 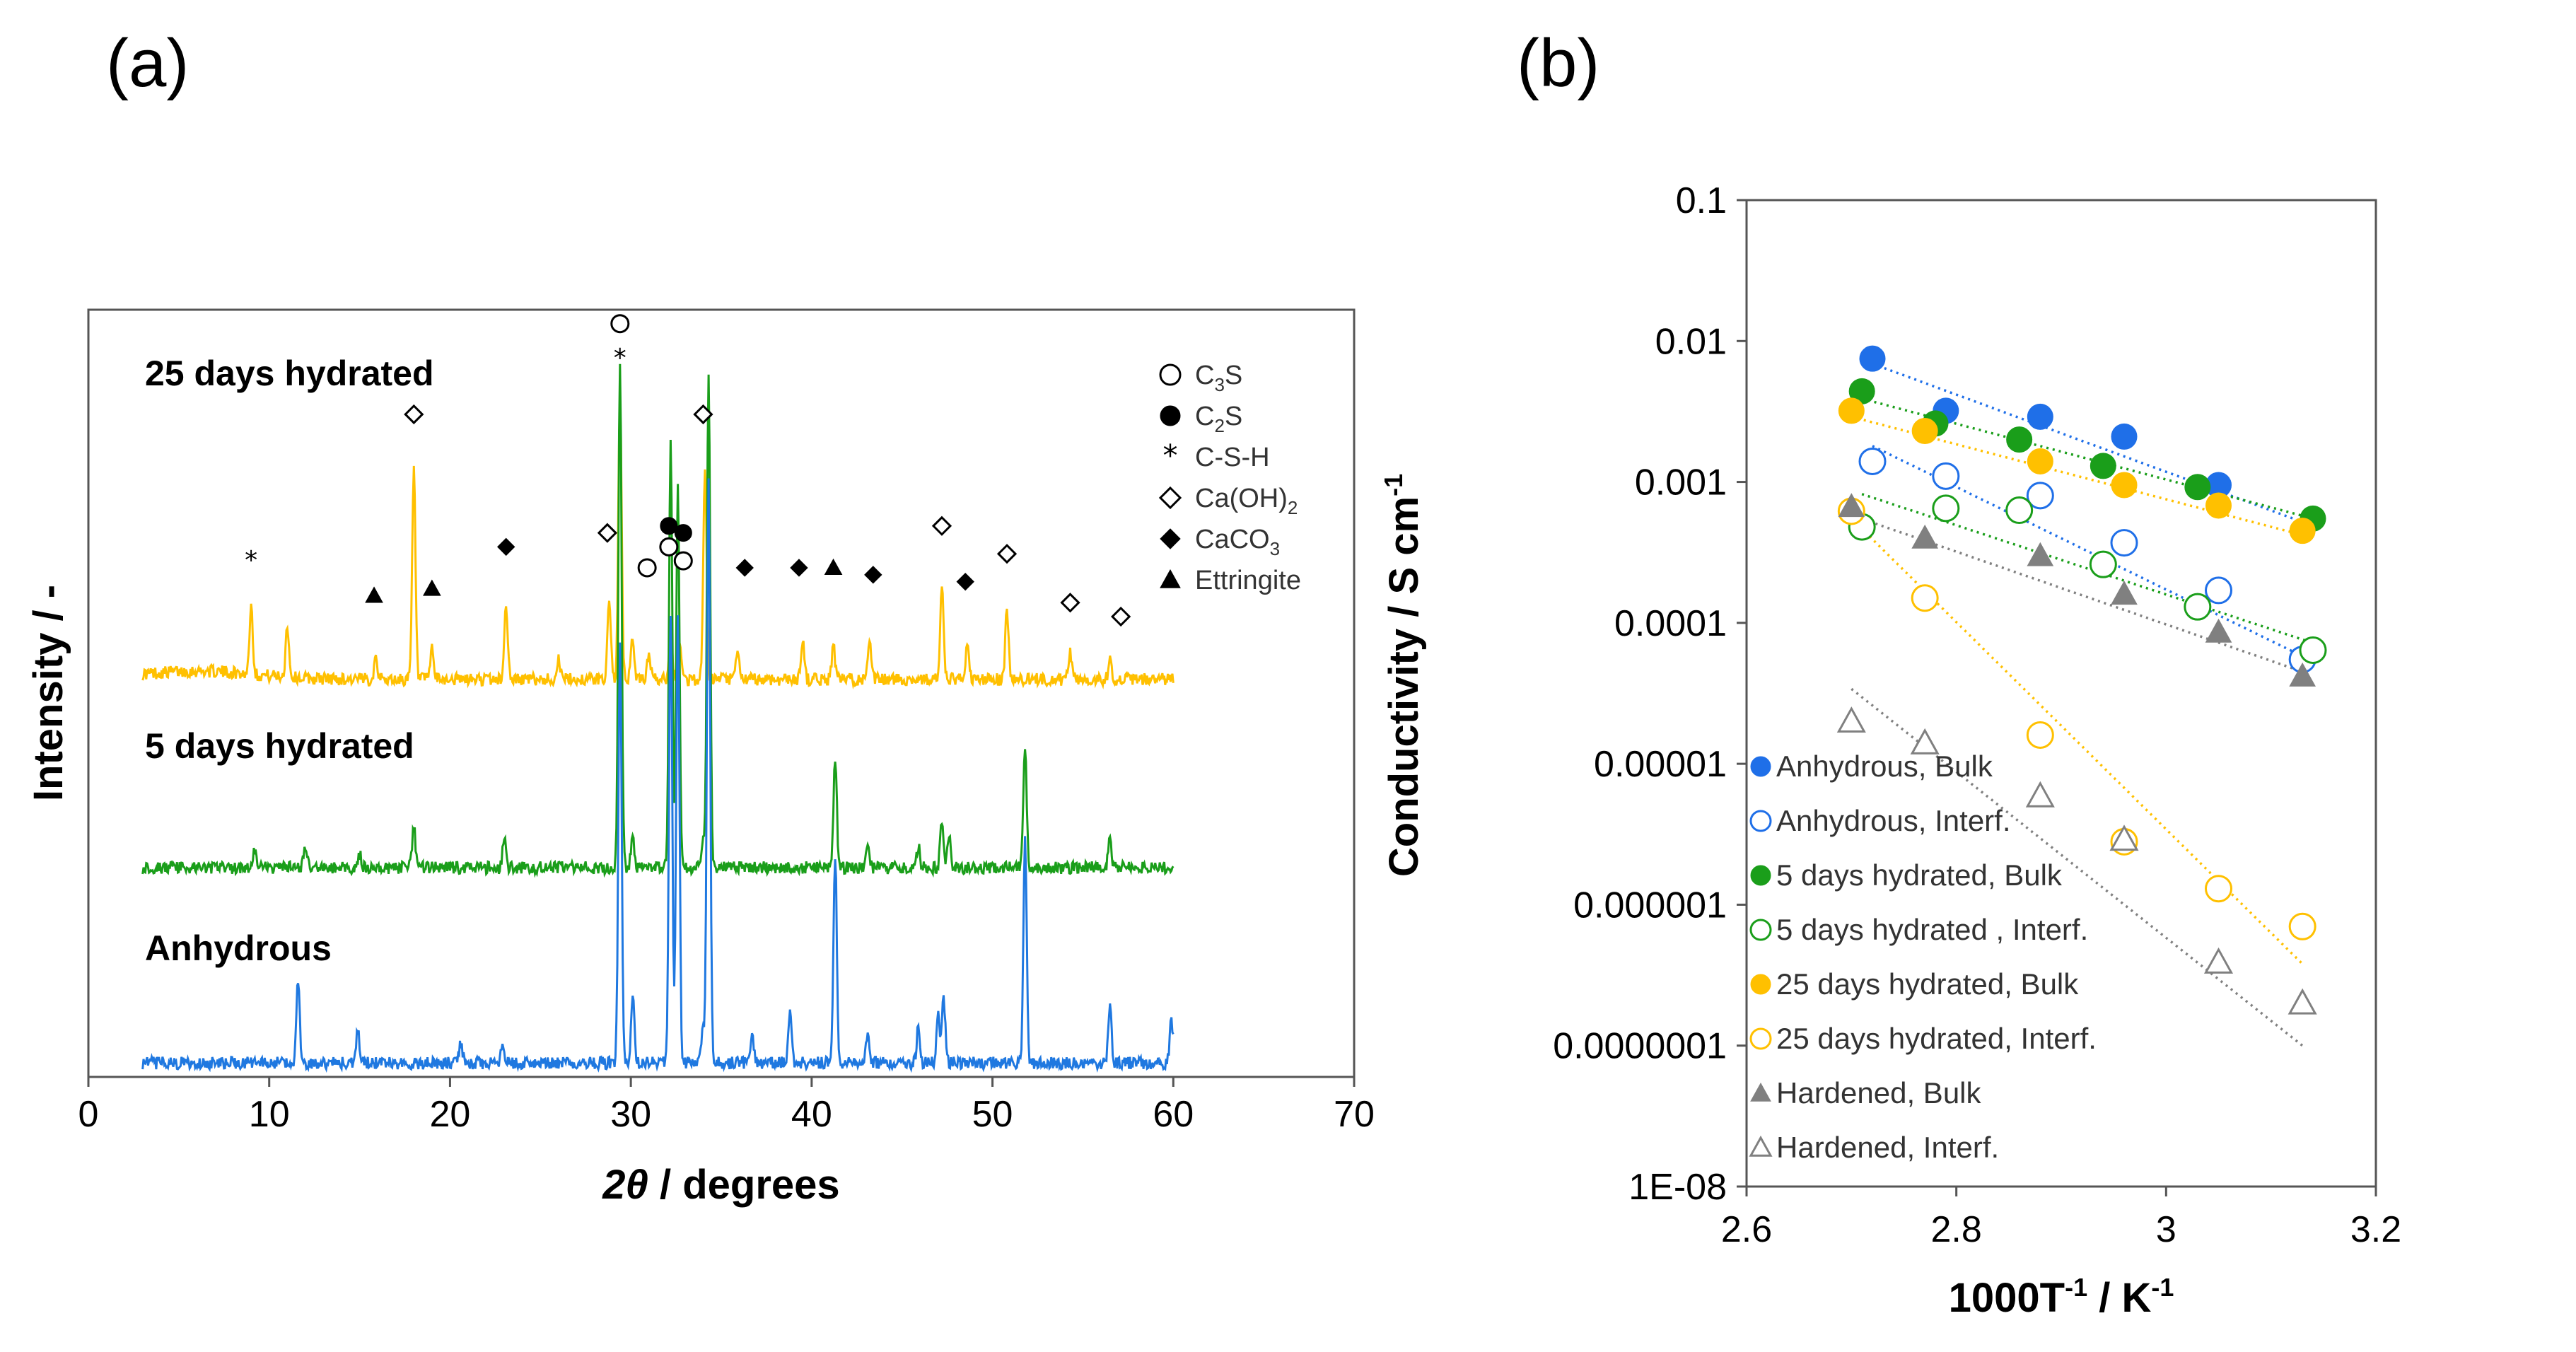 What do you see at coordinates (1404, 686) in the screenshot?
I see `y-title-main: Conductivity / S cm` at bounding box center [1404, 686].